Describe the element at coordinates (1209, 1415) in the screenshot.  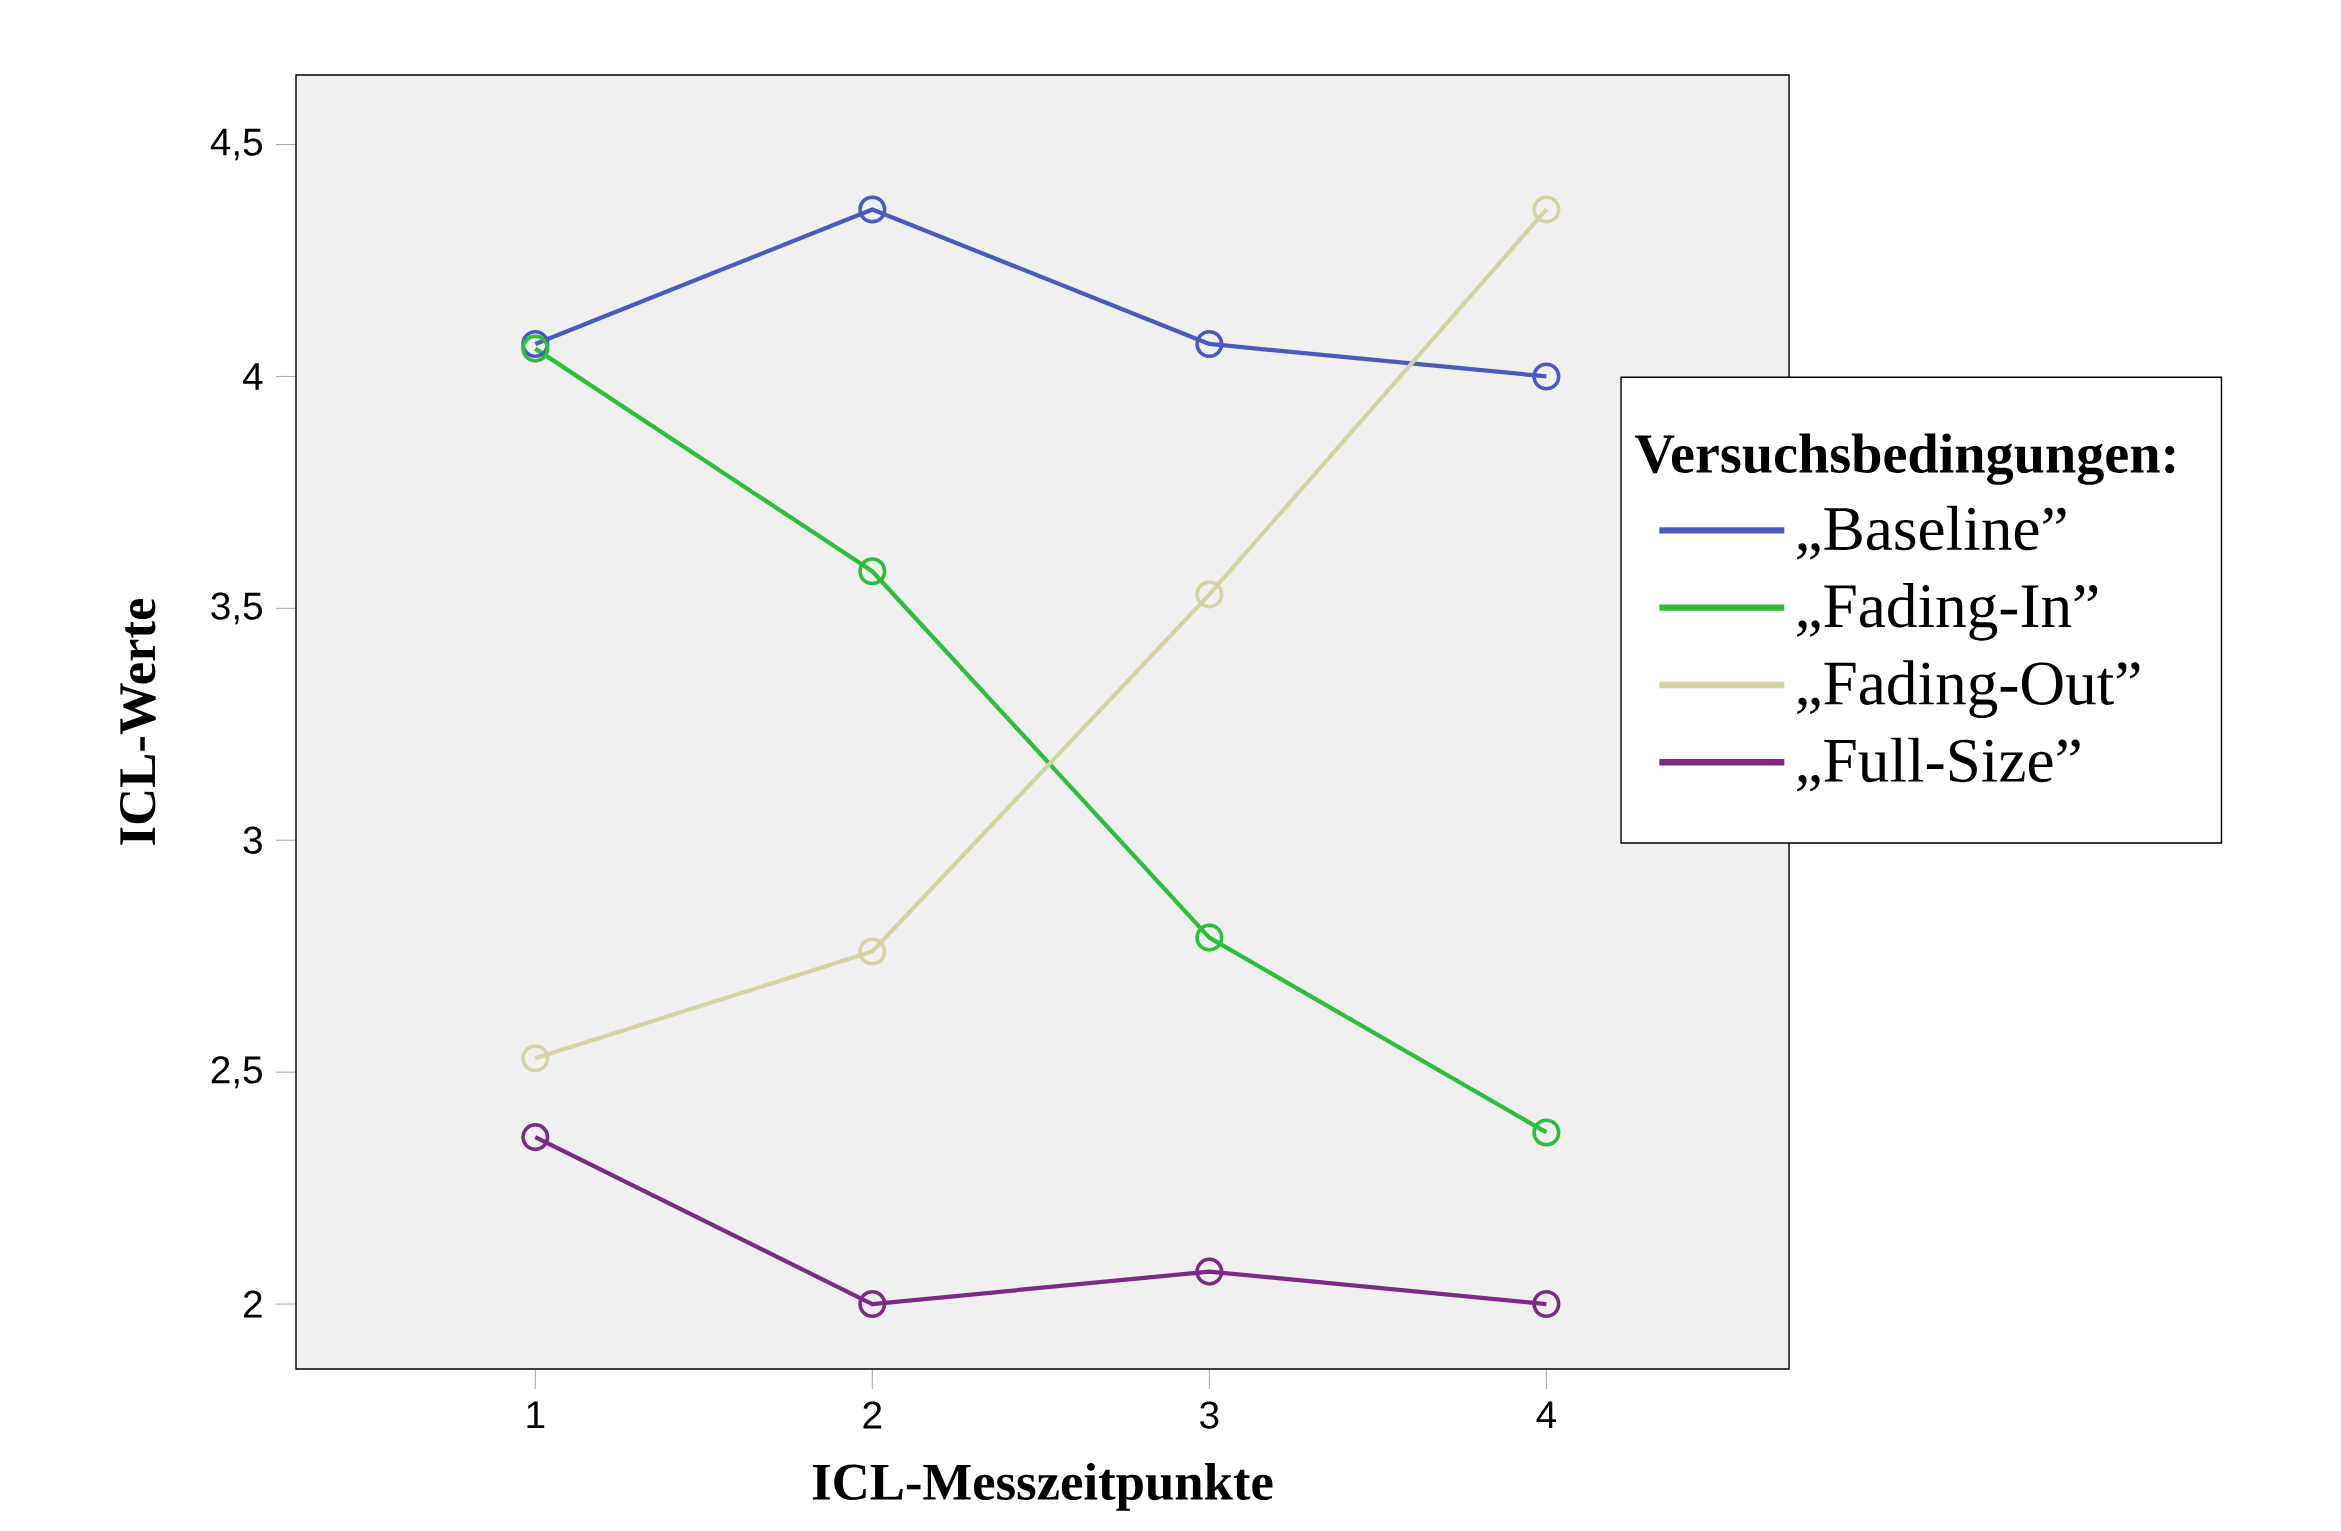
I see `x-tick-label: 3` at that location.